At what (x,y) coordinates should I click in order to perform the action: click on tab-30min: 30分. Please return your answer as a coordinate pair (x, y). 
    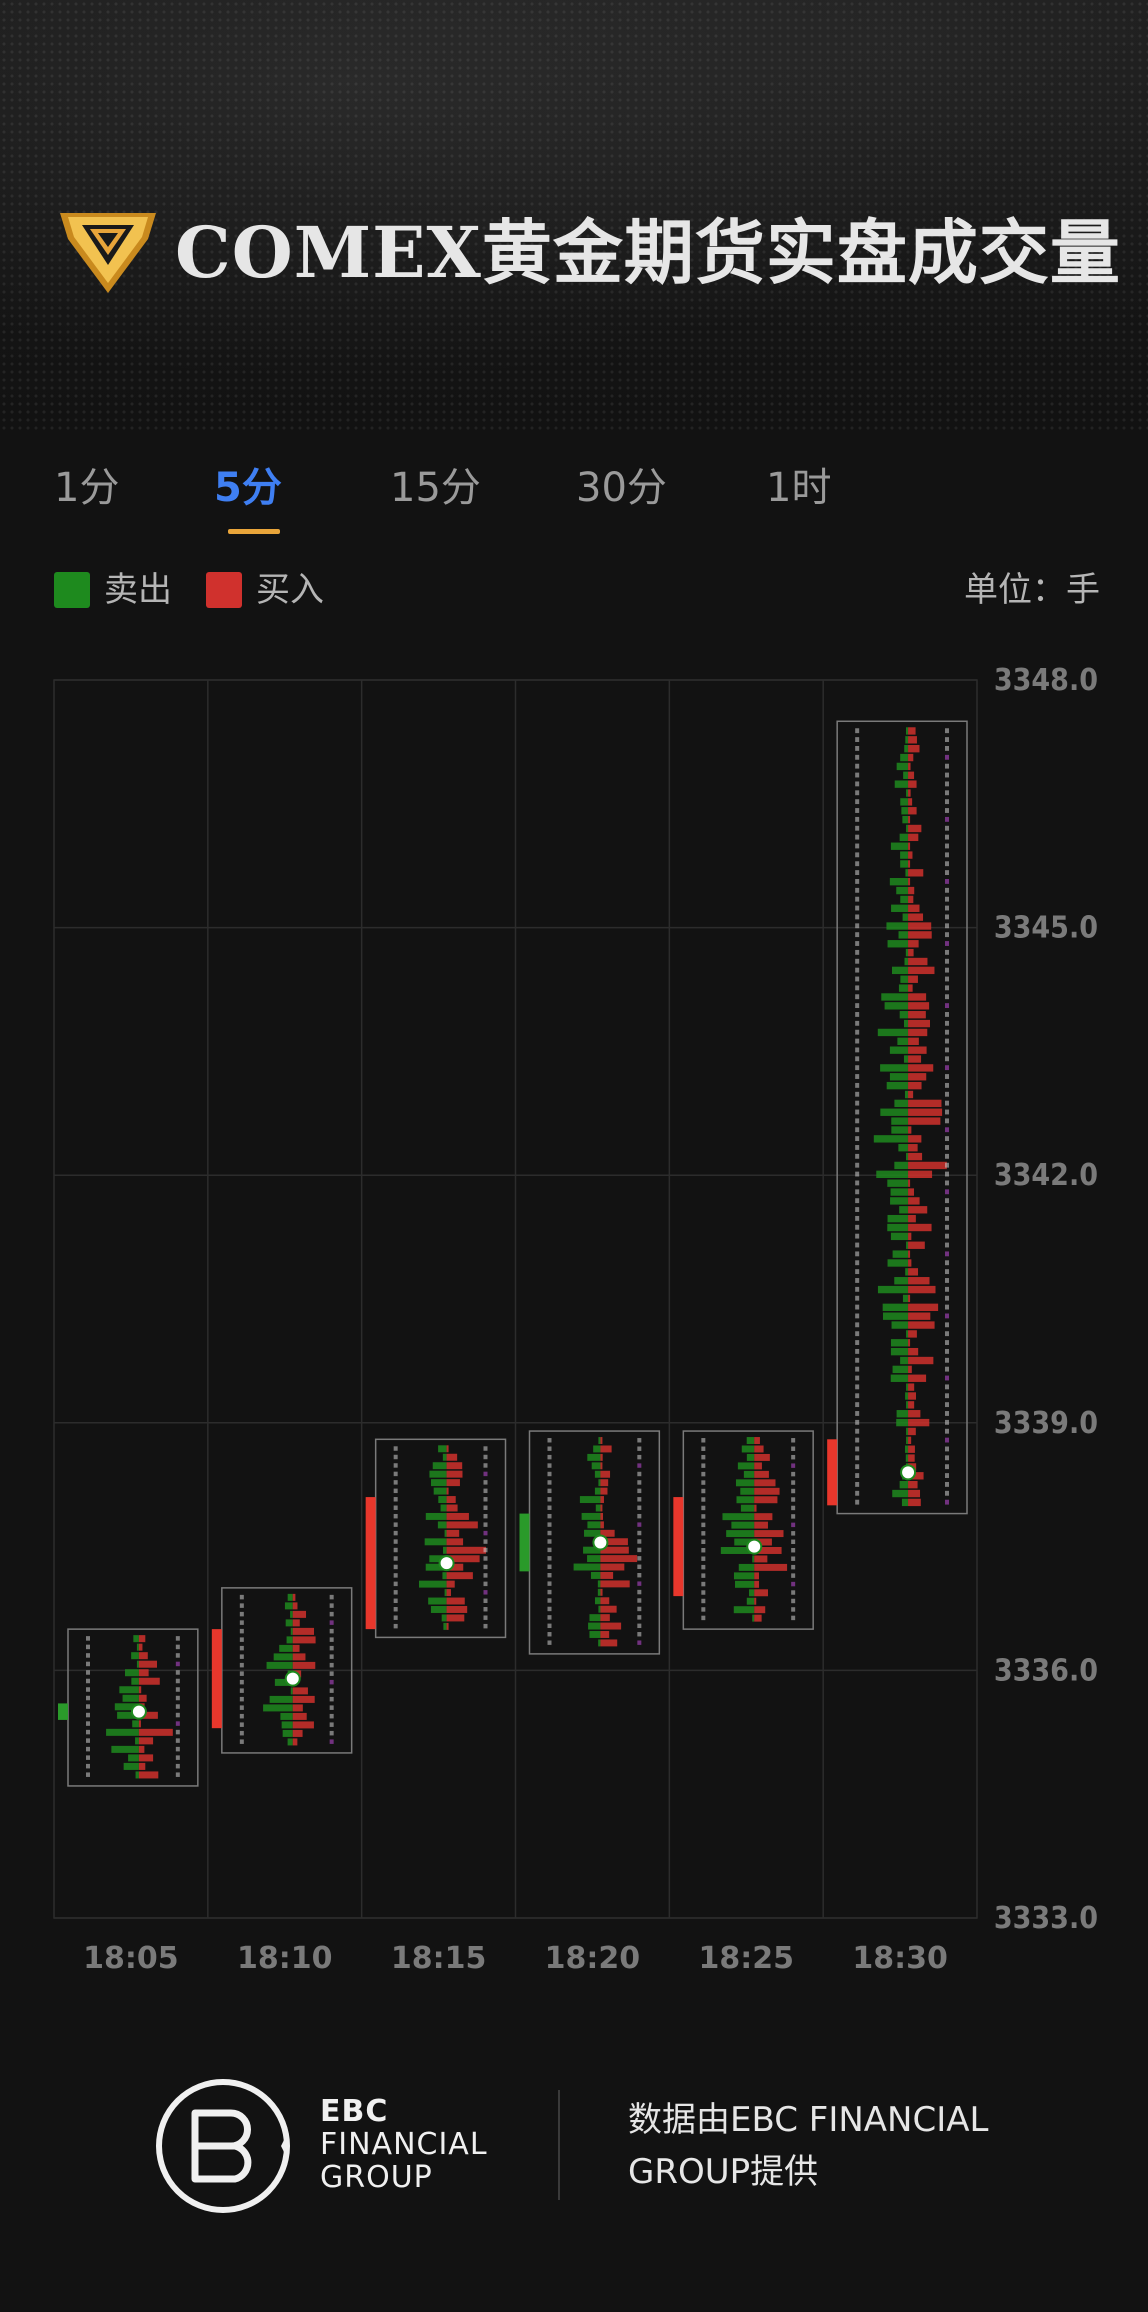
    Looking at the image, I should click on (621, 488).